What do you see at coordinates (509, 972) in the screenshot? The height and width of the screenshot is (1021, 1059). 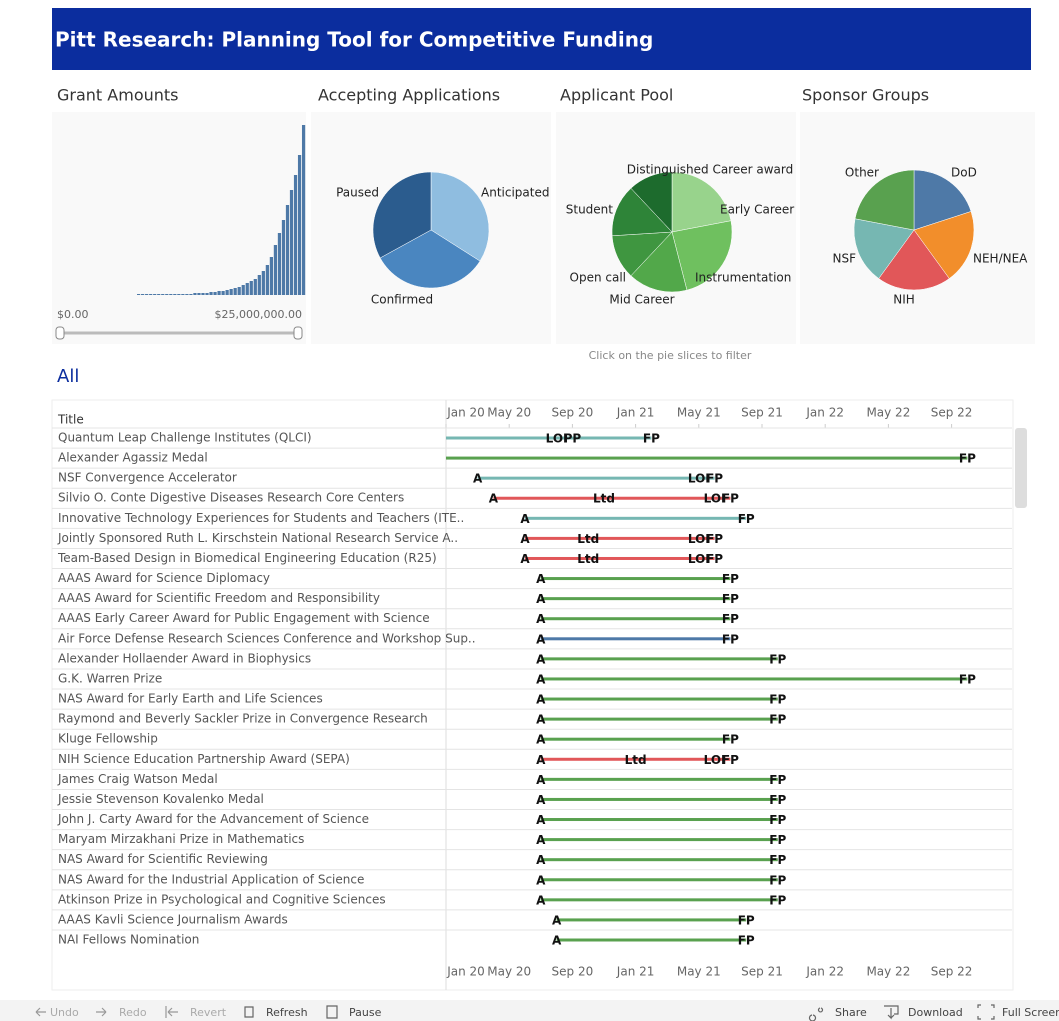 I see `x-tick-label: May 20` at bounding box center [509, 972].